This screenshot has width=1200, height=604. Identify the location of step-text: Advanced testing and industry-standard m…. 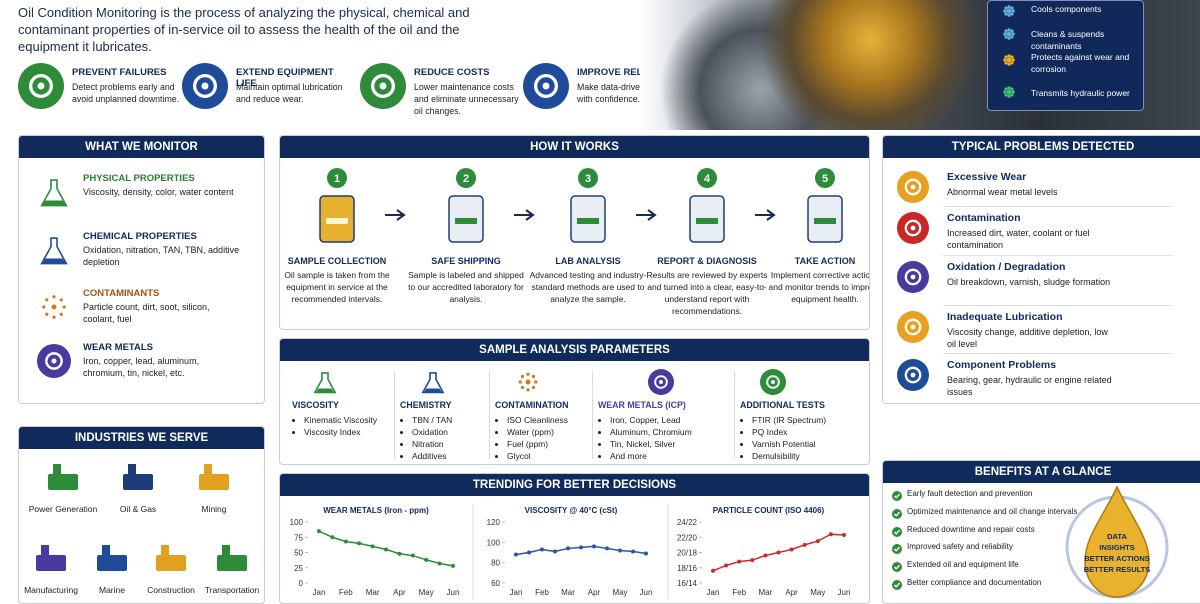
(588, 287).